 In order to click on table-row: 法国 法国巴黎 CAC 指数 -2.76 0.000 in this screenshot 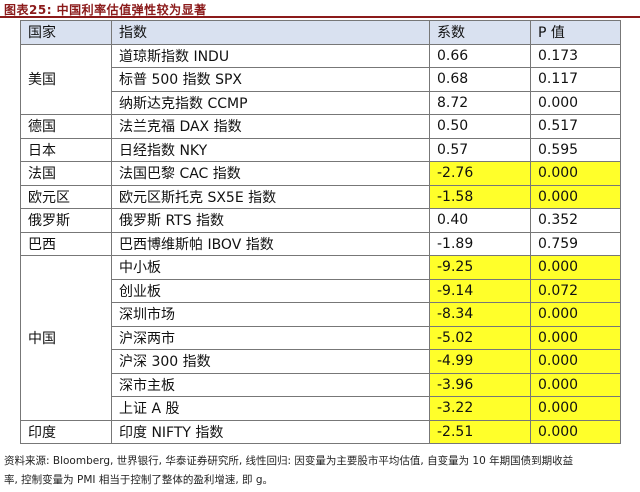, I will do `click(320, 173)`.